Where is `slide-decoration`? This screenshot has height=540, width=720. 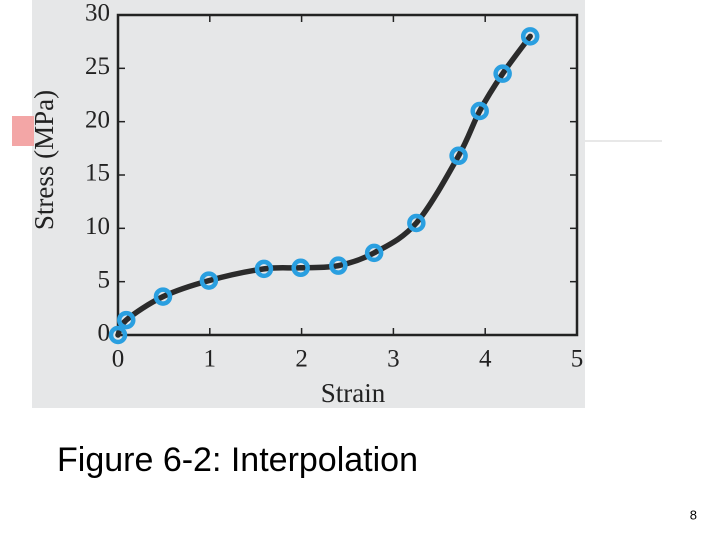
slide-decoration is located at coordinates (23, 131).